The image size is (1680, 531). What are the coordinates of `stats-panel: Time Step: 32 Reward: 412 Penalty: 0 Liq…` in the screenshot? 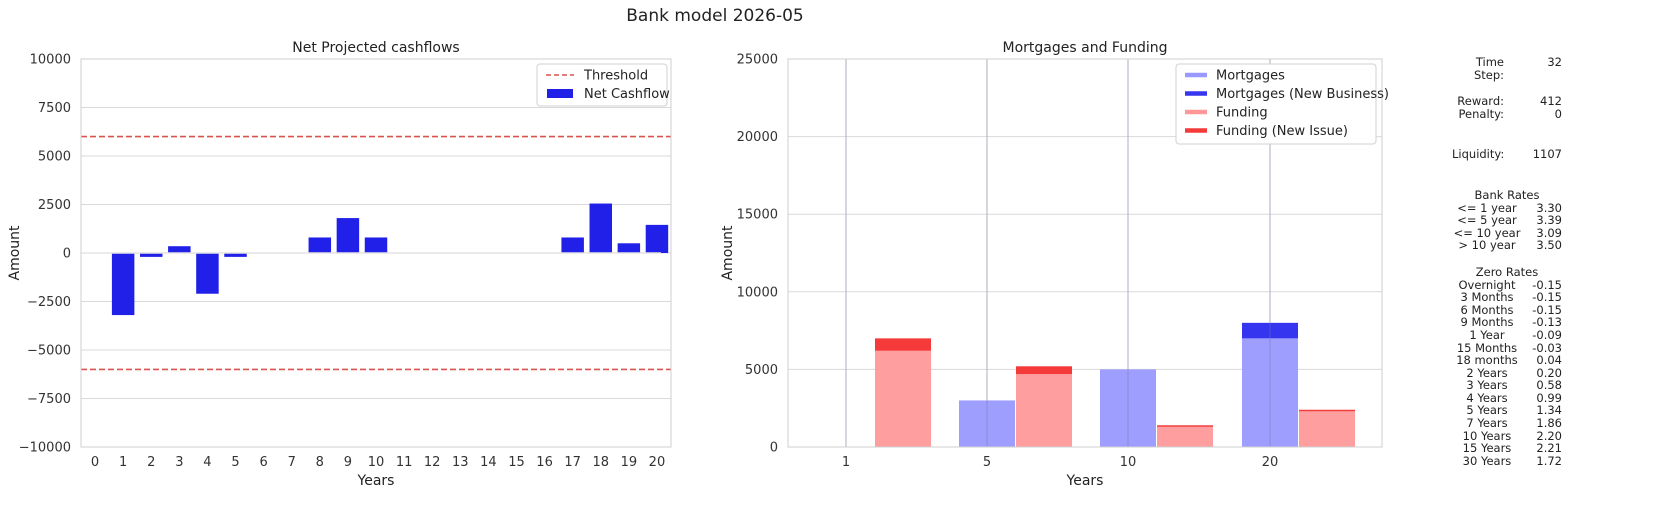 It's located at (1507, 261).